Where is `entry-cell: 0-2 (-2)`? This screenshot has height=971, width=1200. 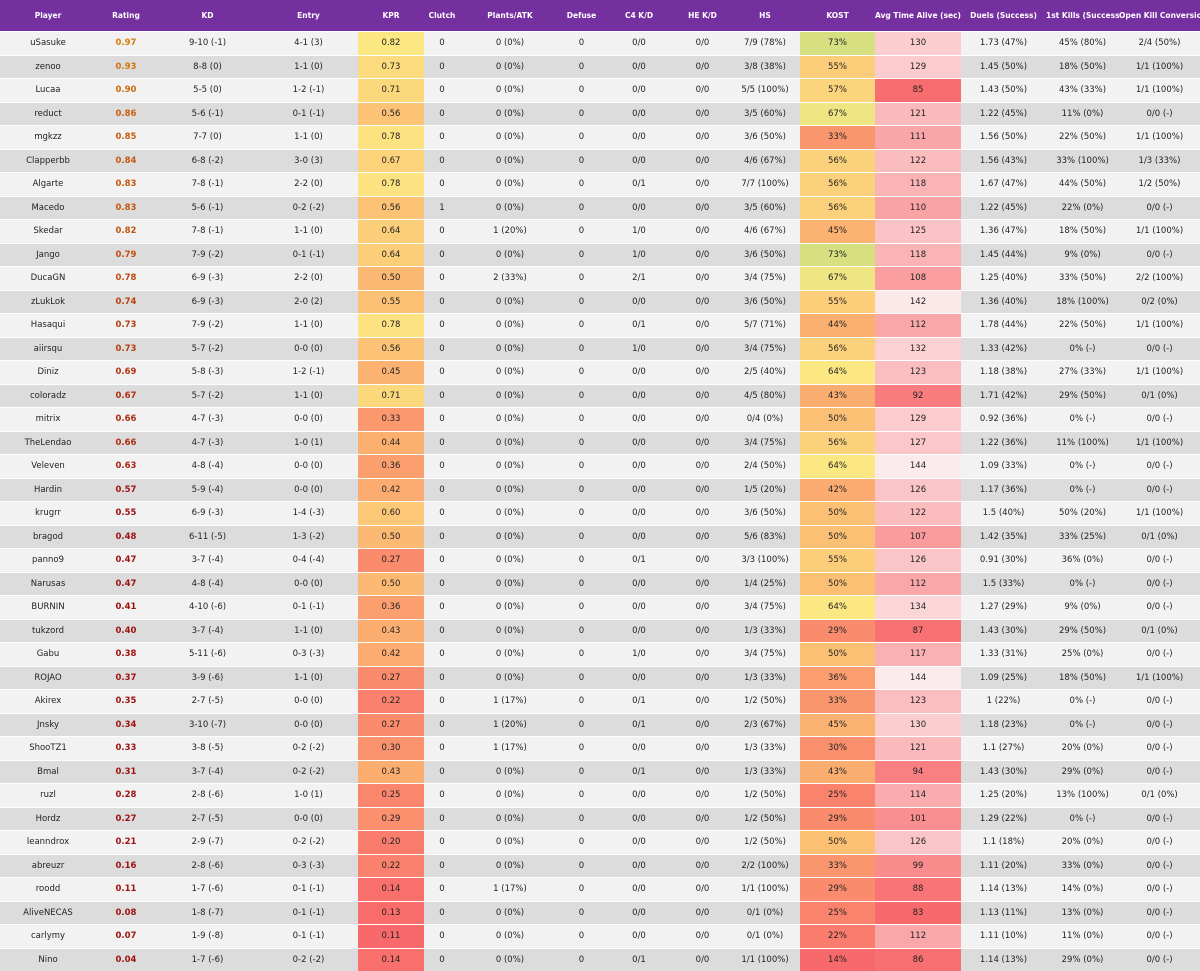 entry-cell: 0-2 (-2) is located at coordinates (308, 772).